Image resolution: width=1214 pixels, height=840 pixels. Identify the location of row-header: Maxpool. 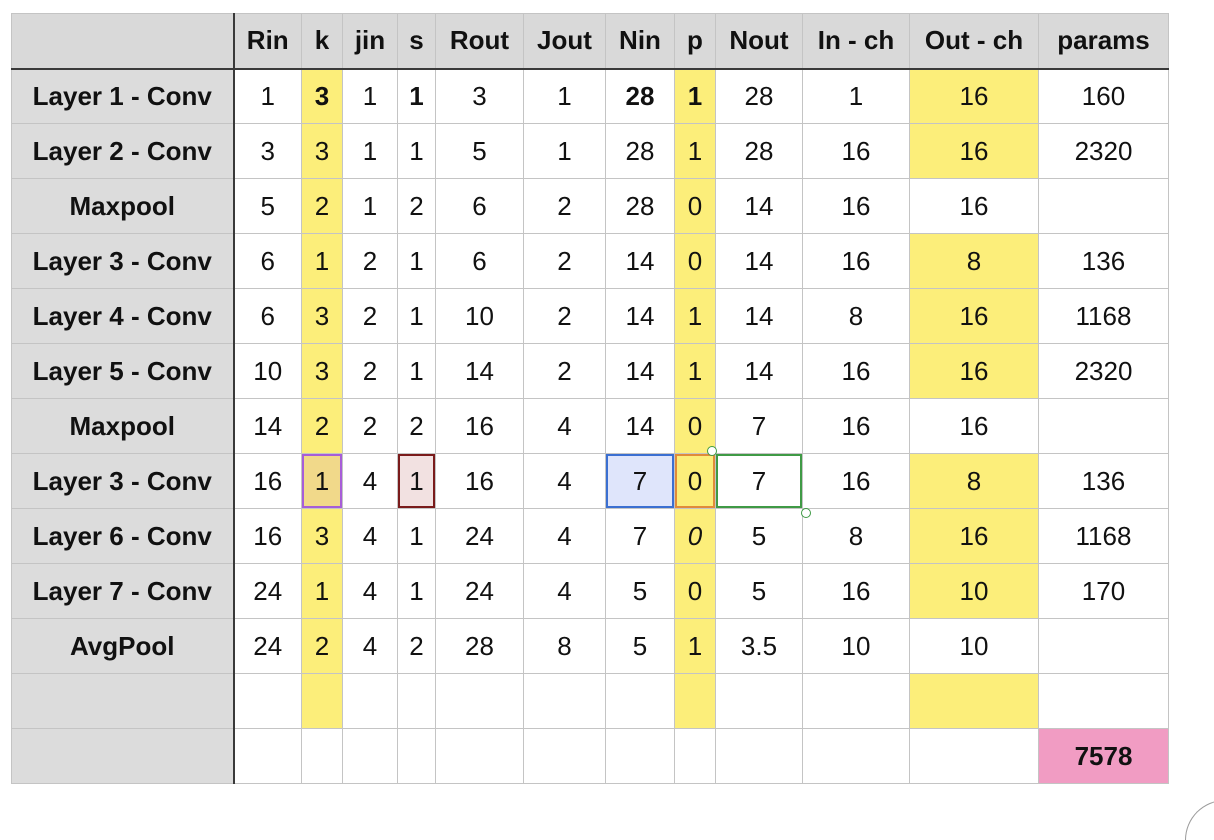
(123, 206).